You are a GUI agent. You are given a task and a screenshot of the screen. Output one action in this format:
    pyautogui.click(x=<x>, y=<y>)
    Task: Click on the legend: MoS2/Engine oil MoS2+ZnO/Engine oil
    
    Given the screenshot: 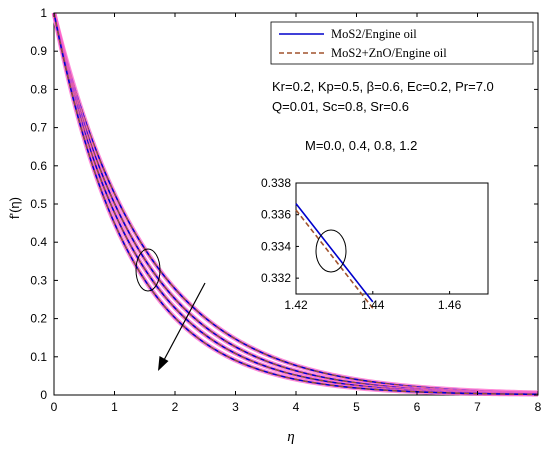 What is the action you would take?
    pyautogui.click(x=402, y=43)
    